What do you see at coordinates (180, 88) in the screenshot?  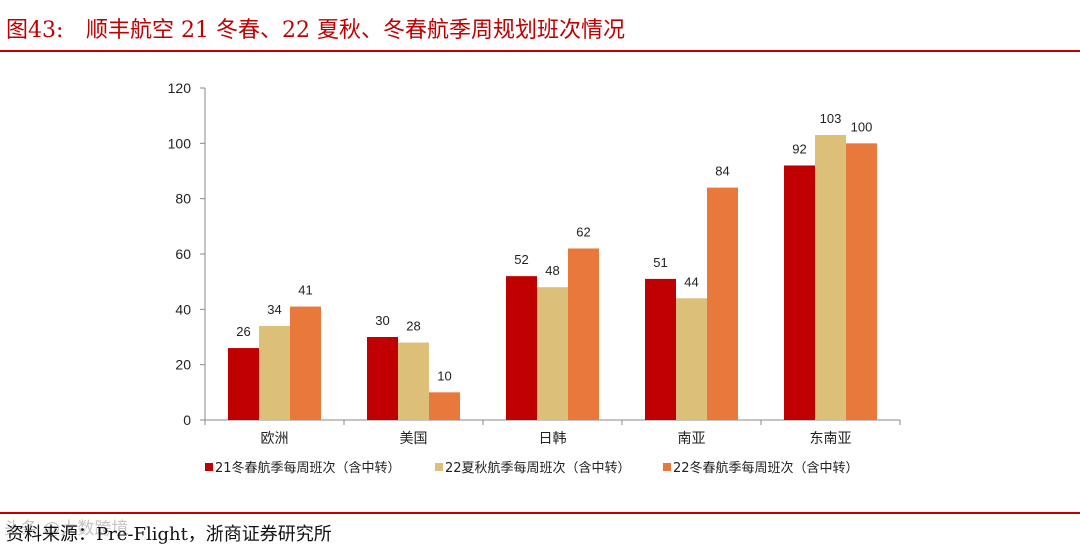 I see `y-tick-label: 120` at bounding box center [180, 88].